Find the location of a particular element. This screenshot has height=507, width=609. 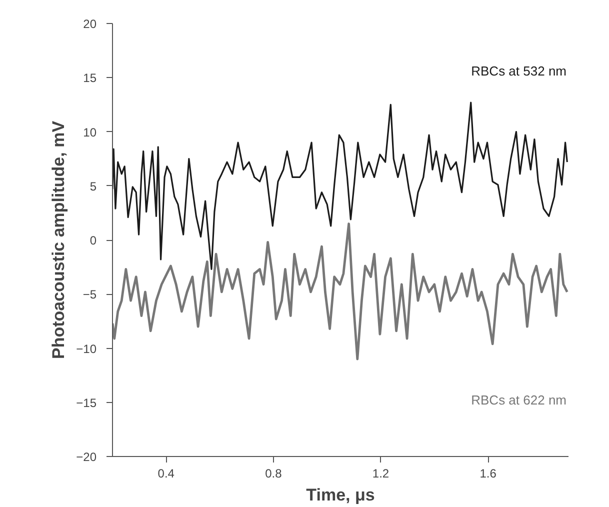

y-tick-label: −20 is located at coordinates (86, 457).